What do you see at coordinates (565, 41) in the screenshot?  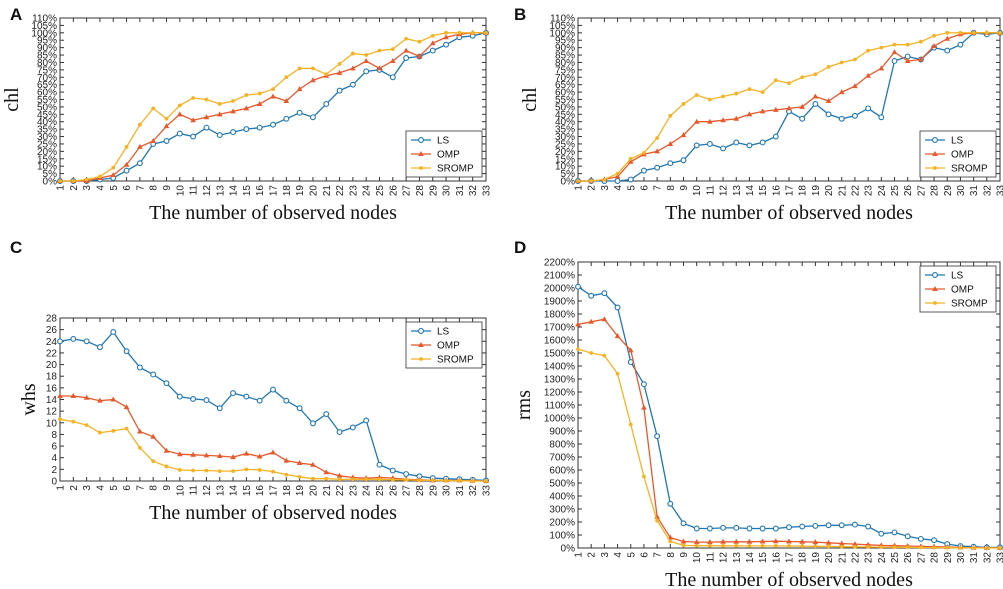 I see `y-tick-label: 95%` at bounding box center [565, 41].